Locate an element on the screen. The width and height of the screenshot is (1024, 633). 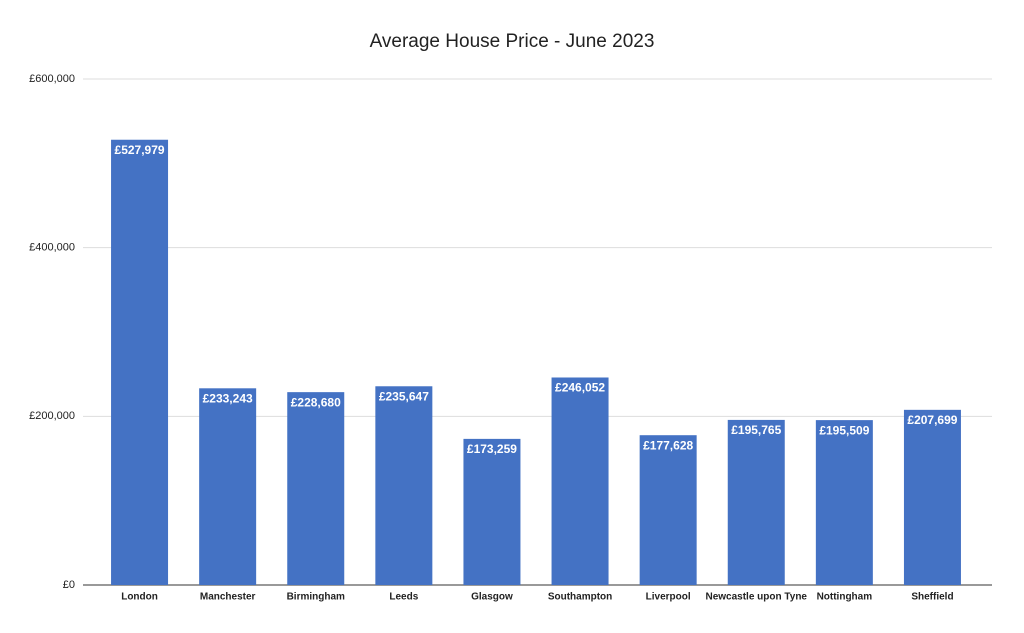
value-label: £195,509 is located at coordinates (844, 430).